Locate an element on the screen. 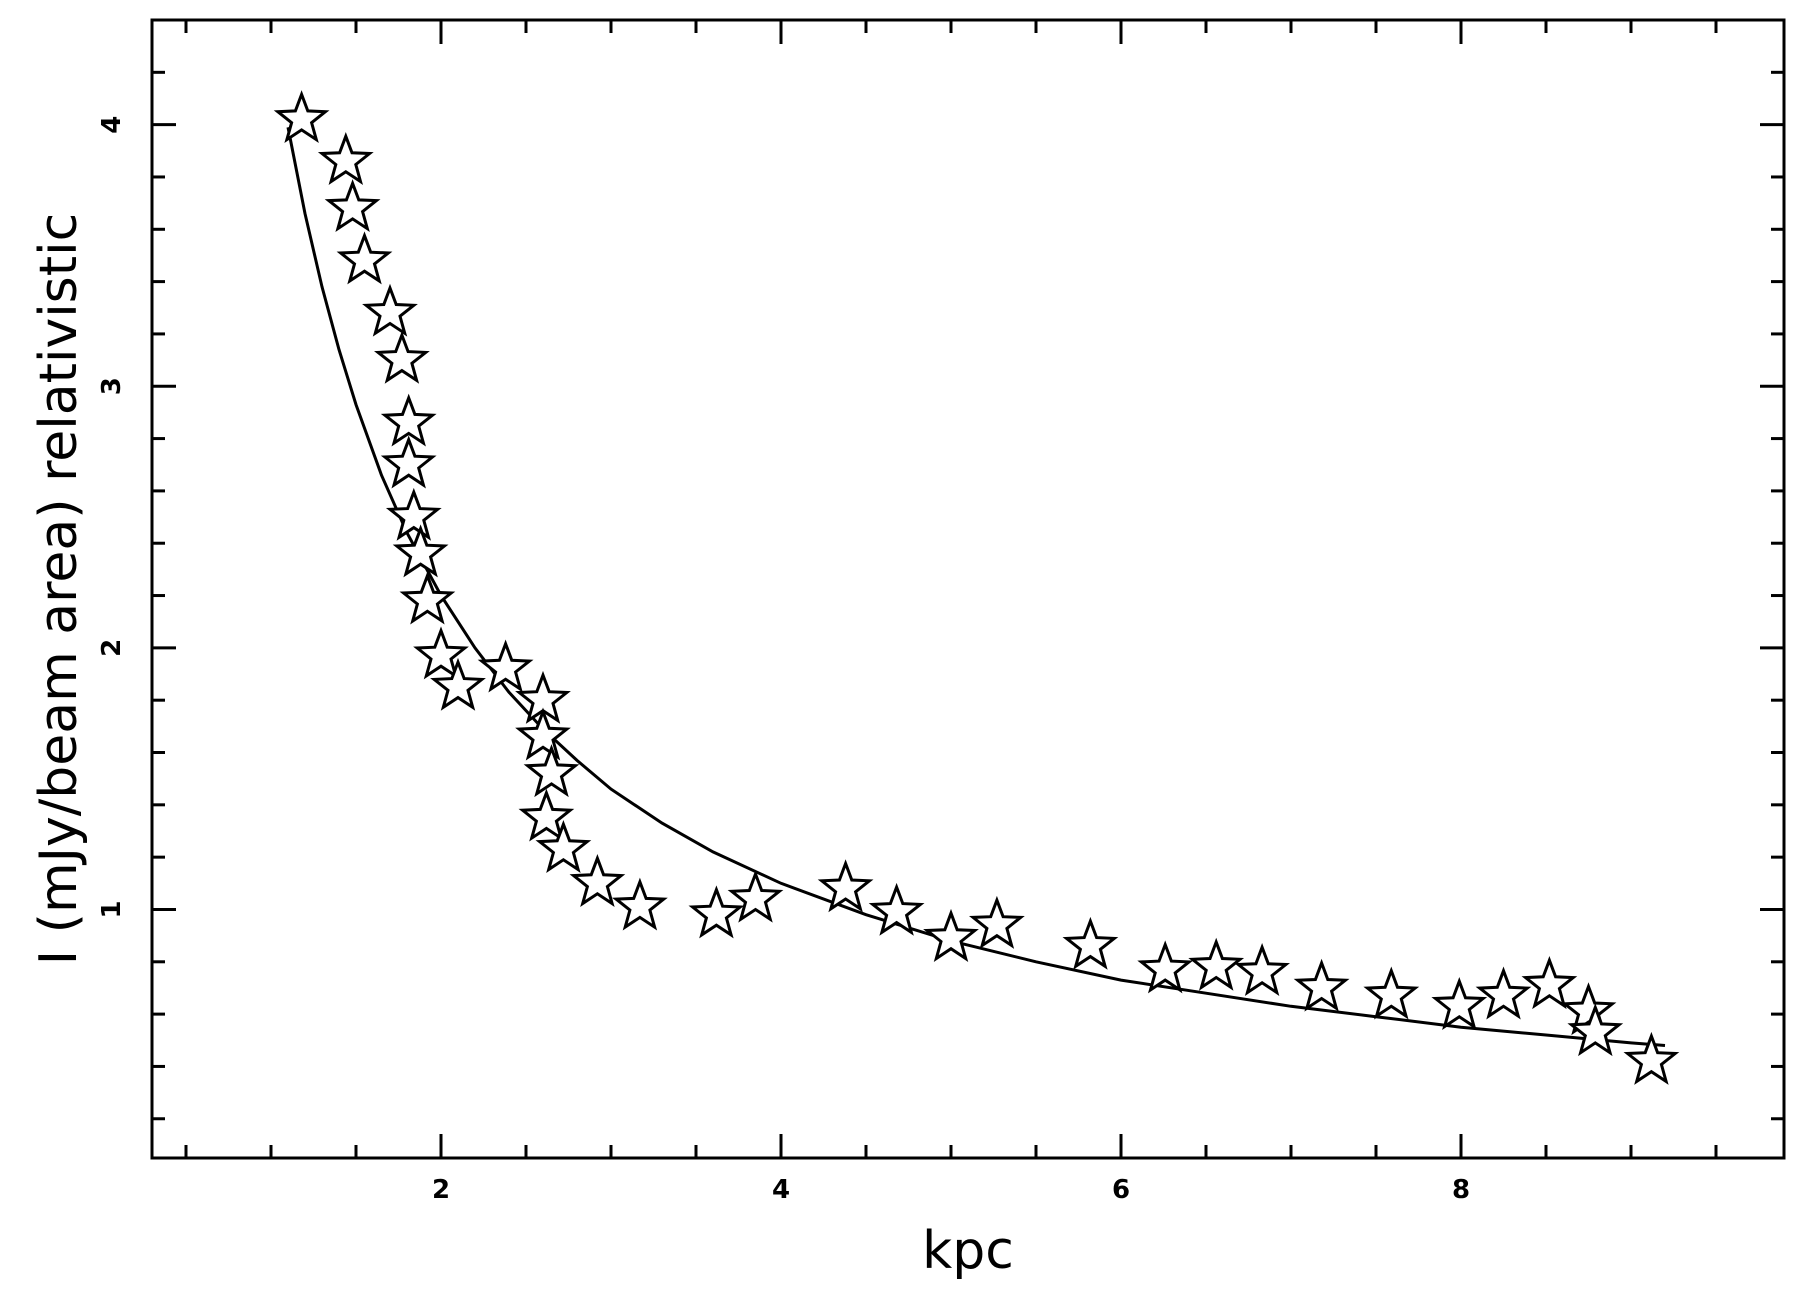 The width and height of the screenshot is (1806, 1304). y-tick-label: 1 is located at coordinates (112, 909).